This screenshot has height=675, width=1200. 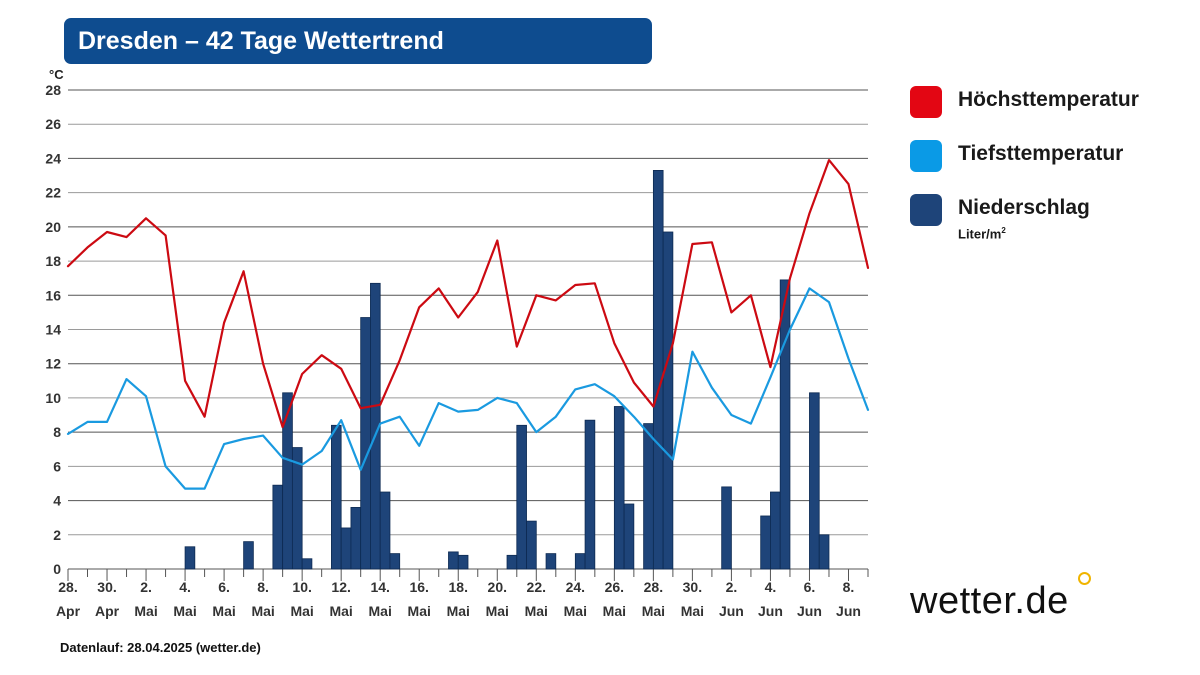 I want to click on legend-swatch-max-temp, so click(x=926, y=102).